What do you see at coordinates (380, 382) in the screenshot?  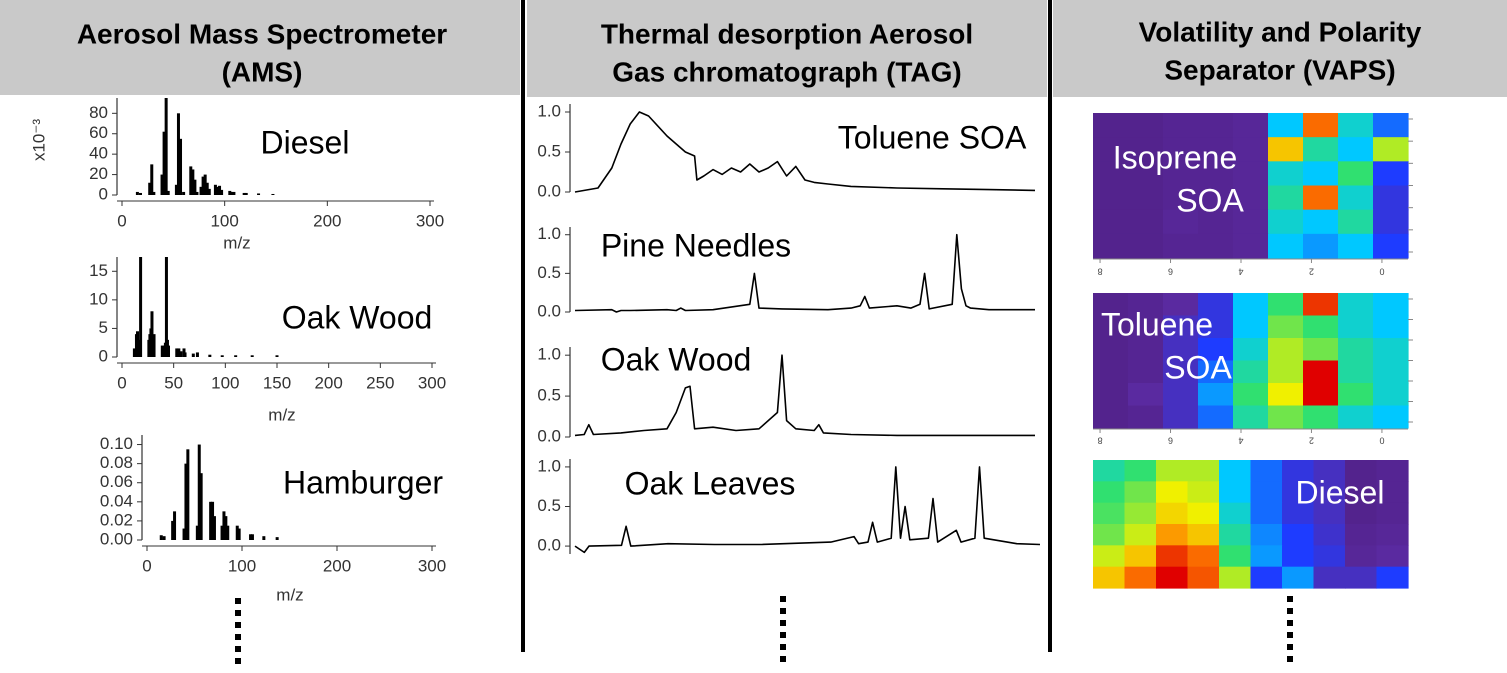 I see `x-tick-label: 250` at bounding box center [380, 382].